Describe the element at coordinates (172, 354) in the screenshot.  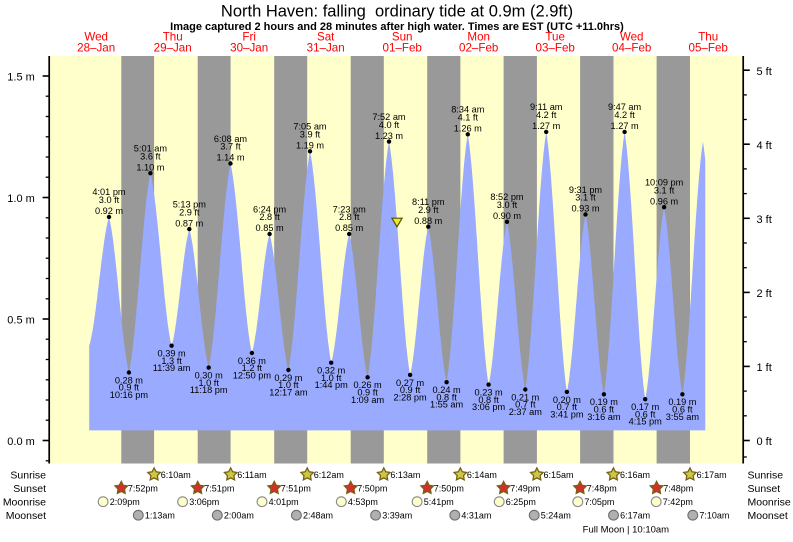
I see `svg-text: 0.39 m` at that location.